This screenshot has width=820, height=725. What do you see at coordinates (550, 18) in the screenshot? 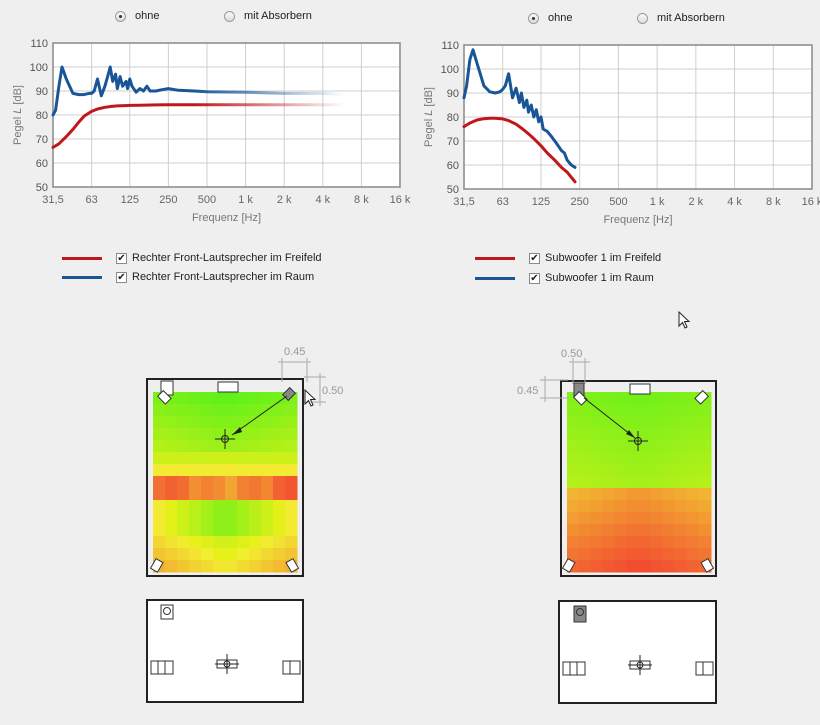
I see `right-radio-ohne: ohne` at bounding box center [550, 18].